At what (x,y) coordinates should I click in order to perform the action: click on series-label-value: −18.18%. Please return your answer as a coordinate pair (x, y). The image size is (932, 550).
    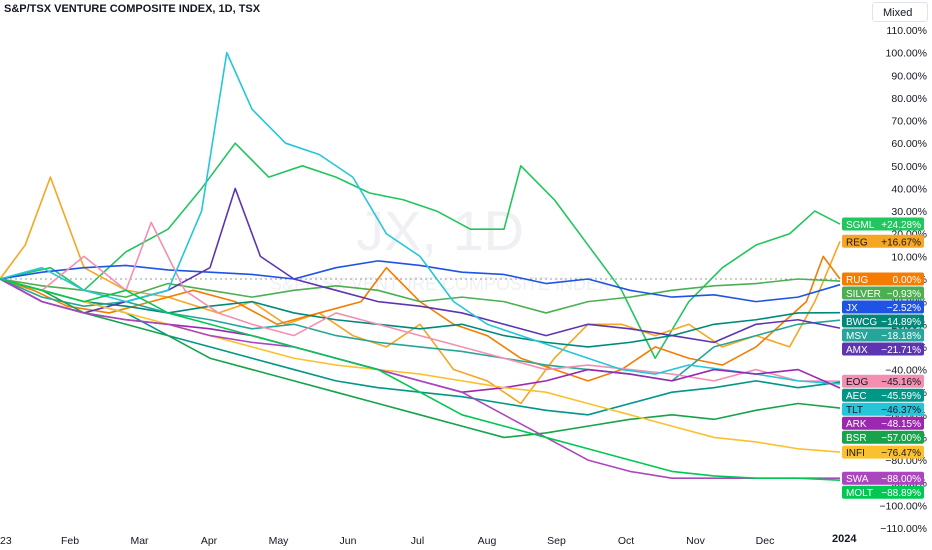
    Looking at the image, I should click on (901, 336).